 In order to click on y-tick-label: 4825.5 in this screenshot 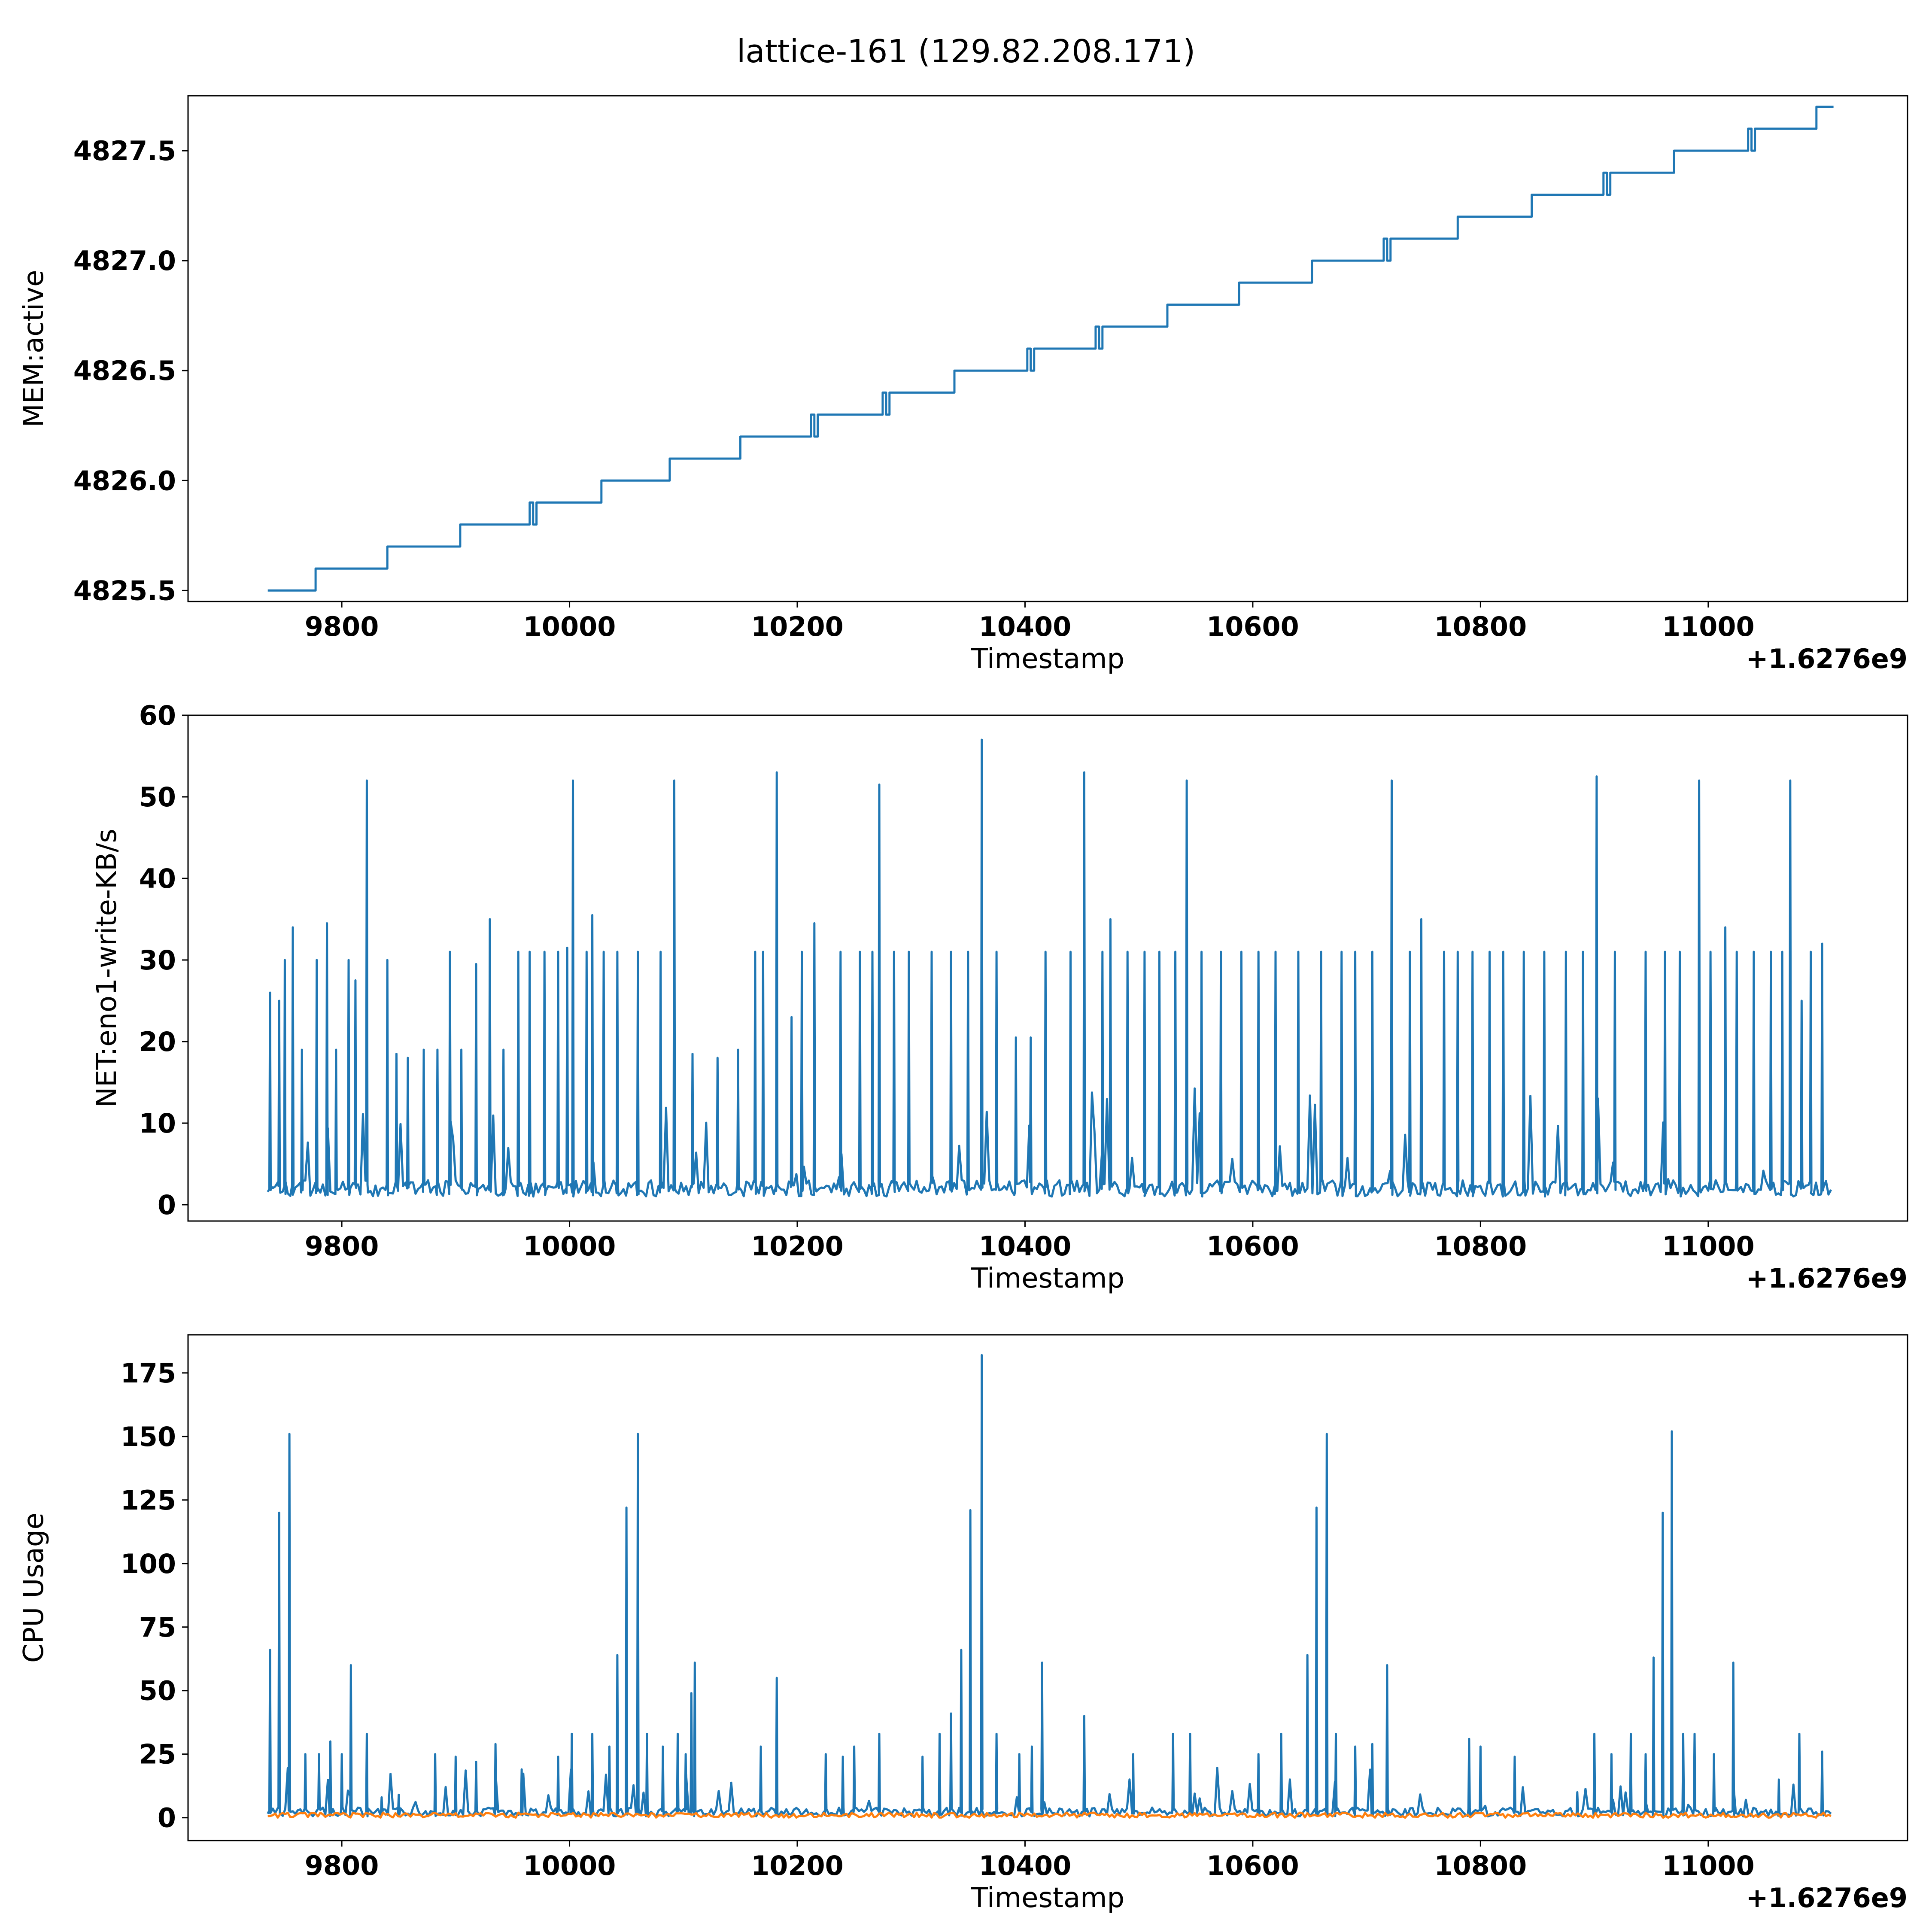, I will do `click(124, 590)`.